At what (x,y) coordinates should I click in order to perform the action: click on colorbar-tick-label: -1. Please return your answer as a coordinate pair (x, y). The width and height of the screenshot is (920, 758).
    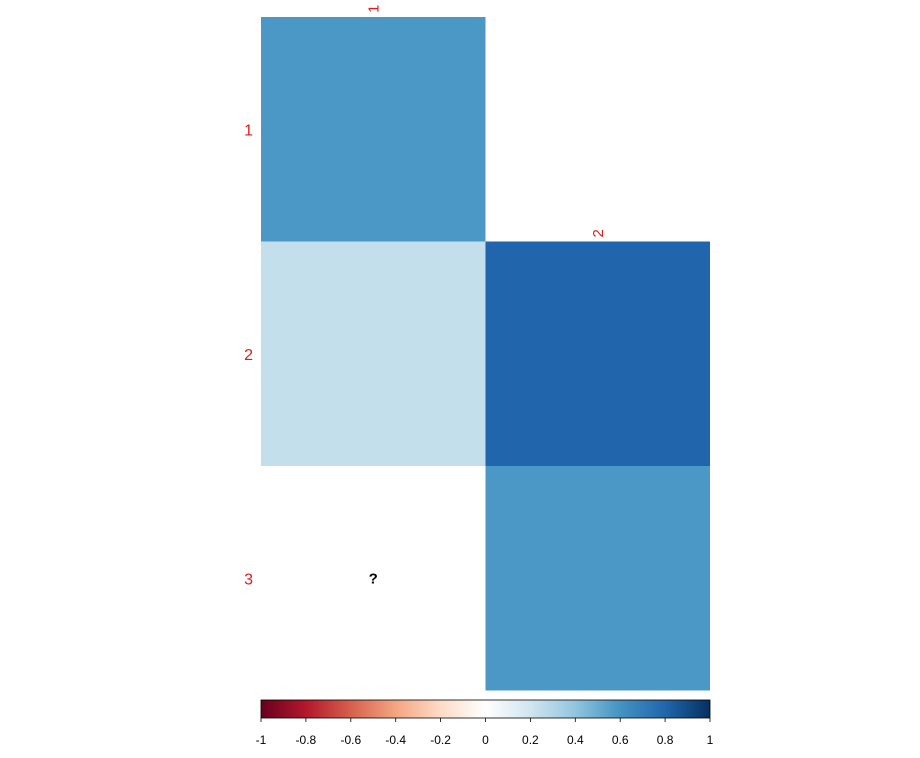
    Looking at the image, I should click on (261, 740).